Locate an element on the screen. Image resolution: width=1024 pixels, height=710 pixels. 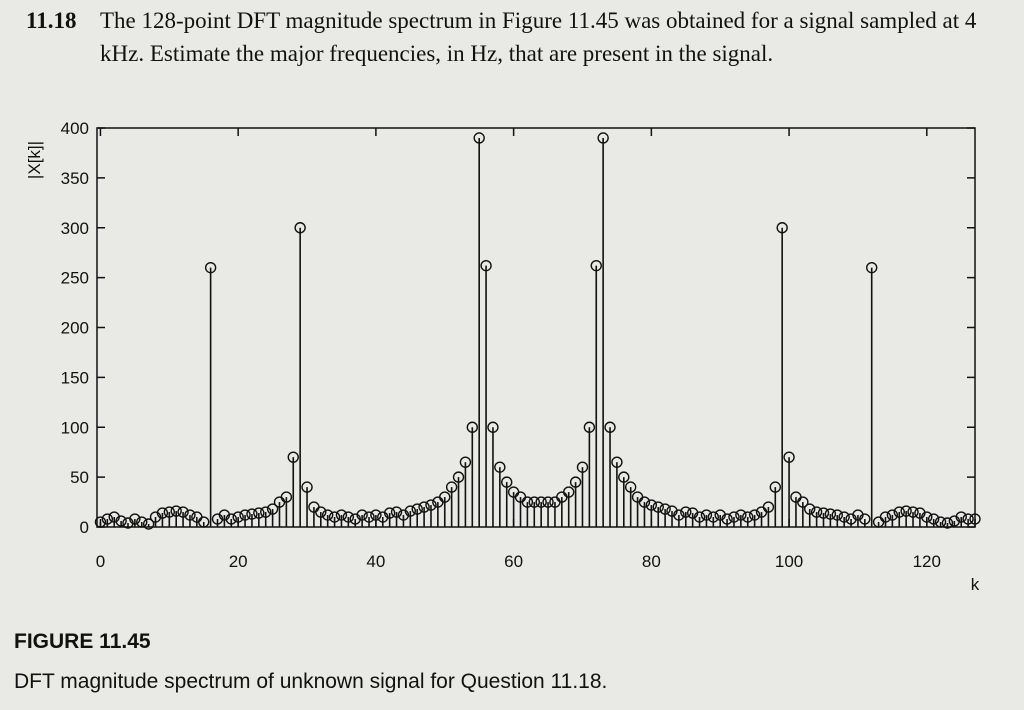
x-tick-label: 100 is located at coordinates (789, 561).